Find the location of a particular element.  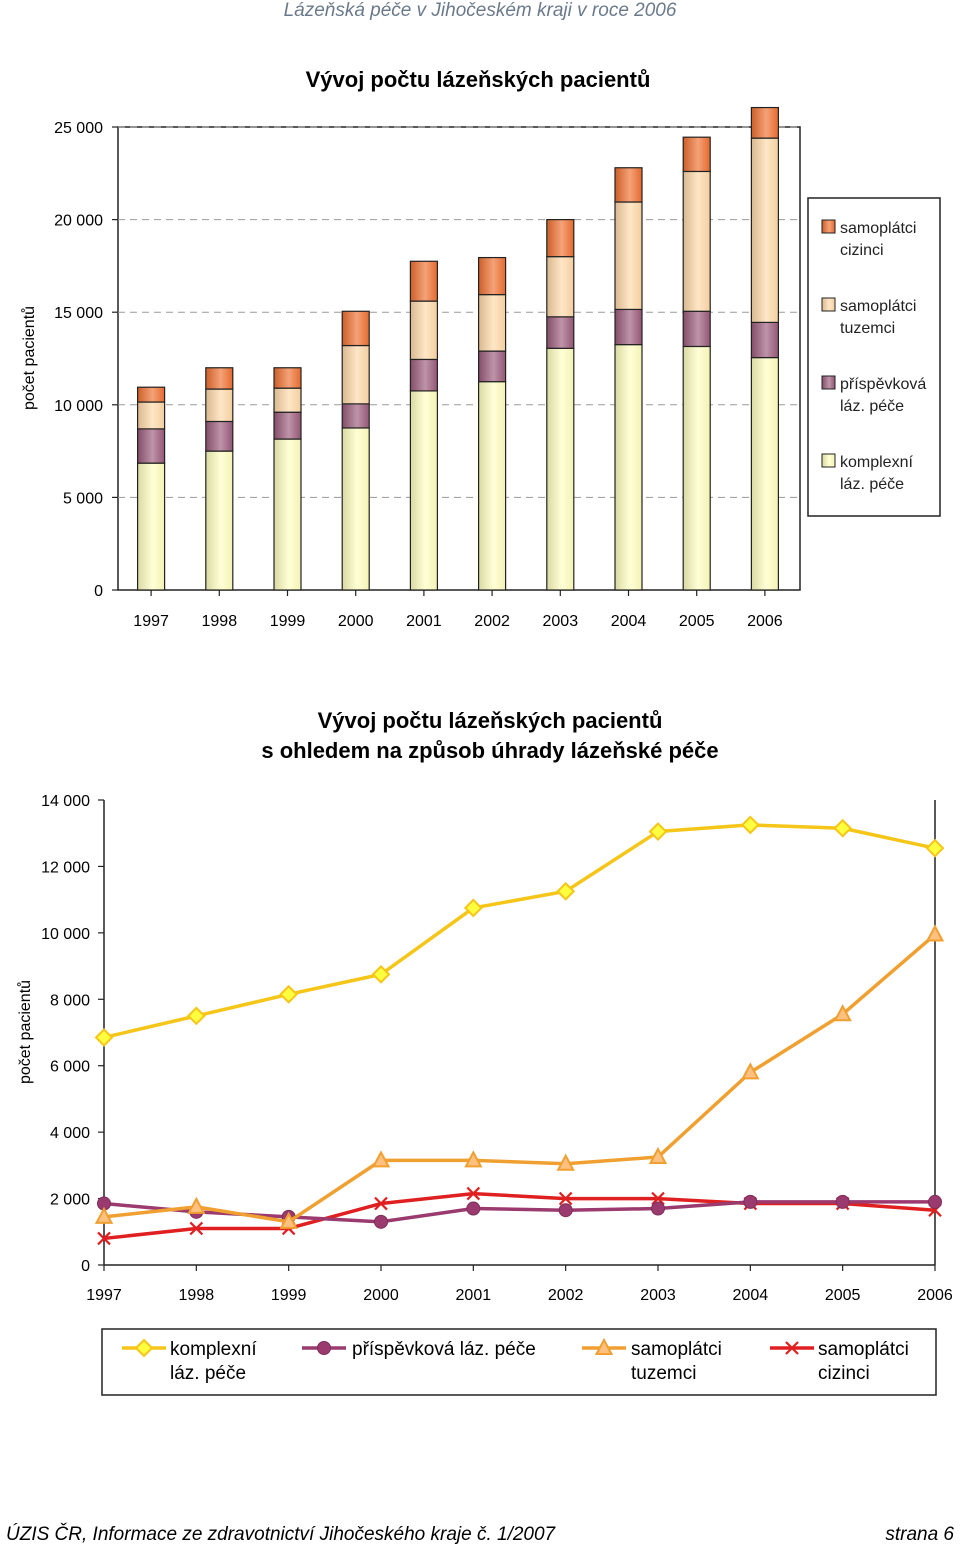

bar-prispevkova-laz-pece-2001 is located at coordinates (423, 375).